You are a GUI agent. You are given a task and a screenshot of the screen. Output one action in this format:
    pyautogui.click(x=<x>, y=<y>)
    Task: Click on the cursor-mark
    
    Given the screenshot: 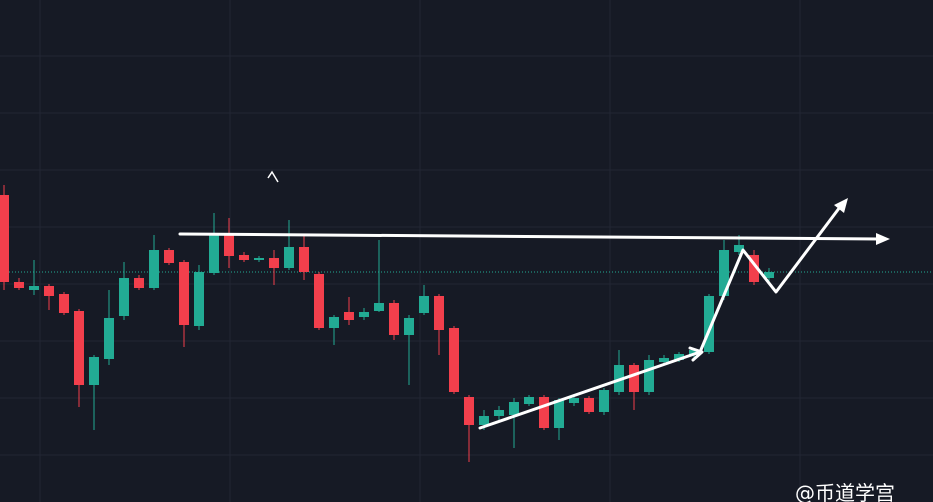 What is the action you would take?
    pyautogui.click(x=273, y=176)
    